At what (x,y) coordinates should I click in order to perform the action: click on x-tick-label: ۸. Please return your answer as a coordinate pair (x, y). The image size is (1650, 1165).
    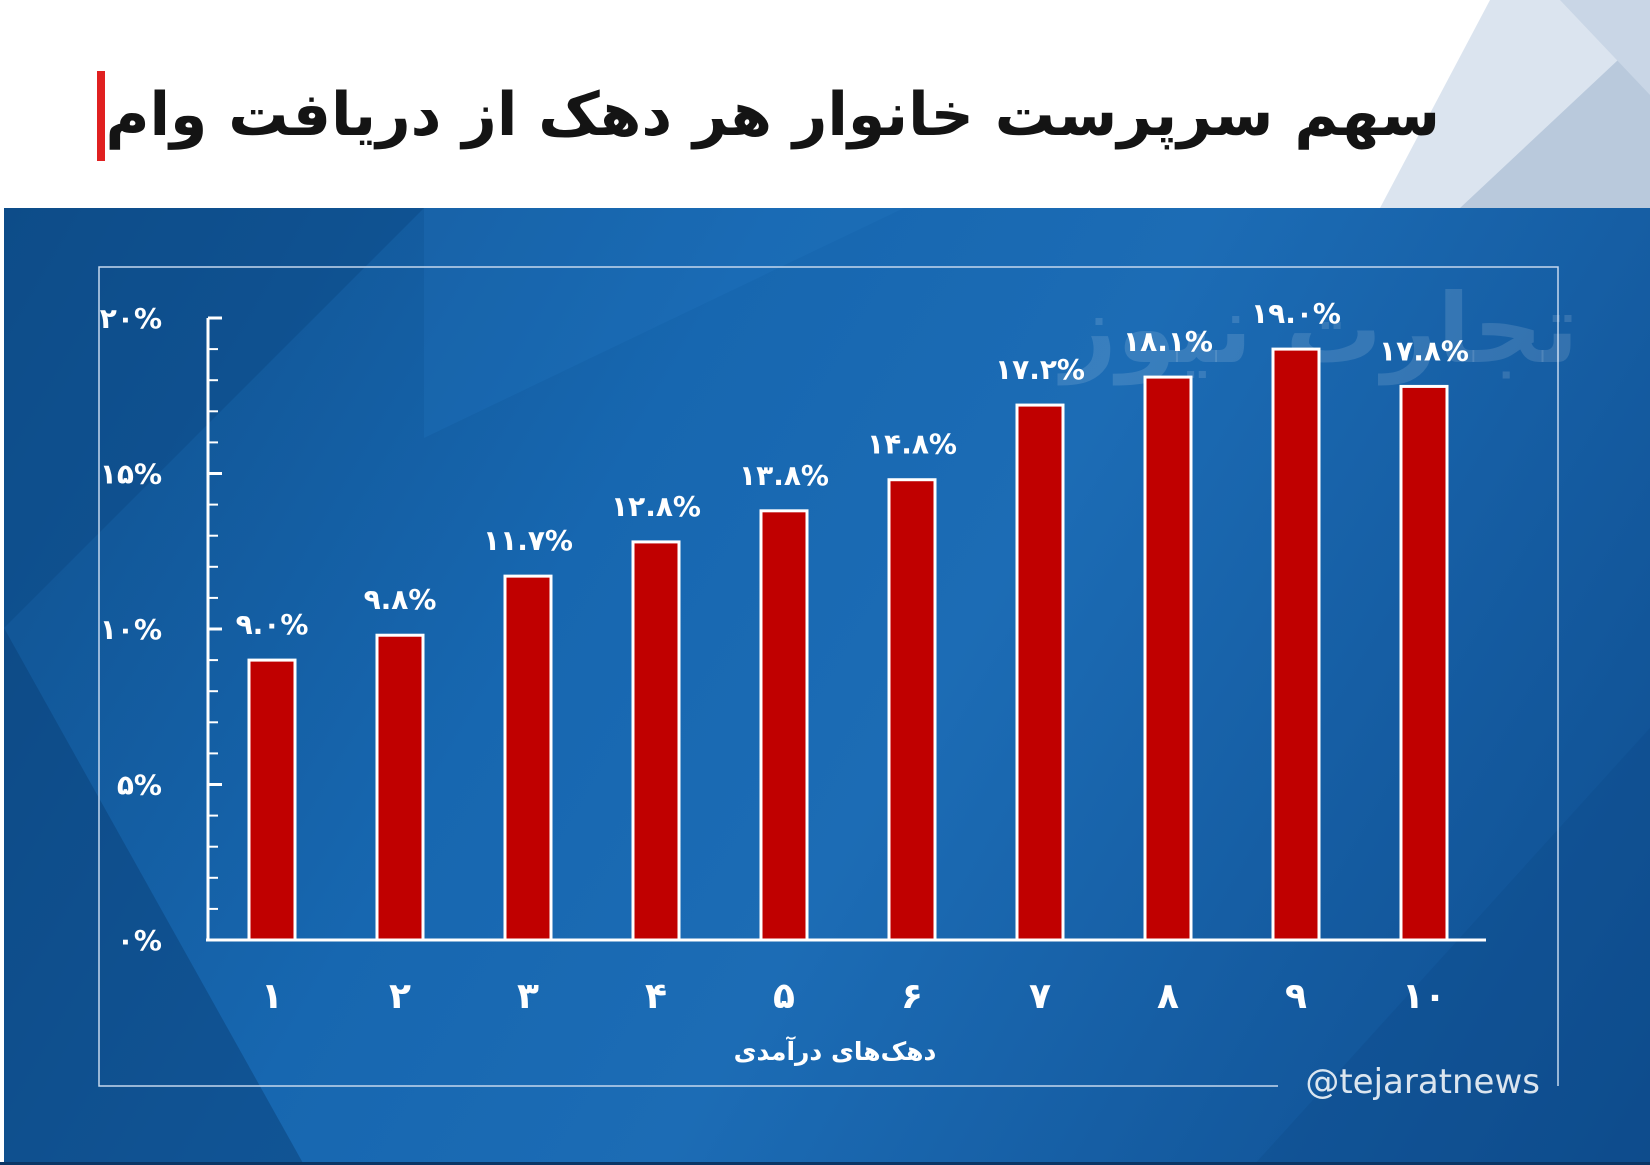
    Looking at the image, I should click on (1168, 996).